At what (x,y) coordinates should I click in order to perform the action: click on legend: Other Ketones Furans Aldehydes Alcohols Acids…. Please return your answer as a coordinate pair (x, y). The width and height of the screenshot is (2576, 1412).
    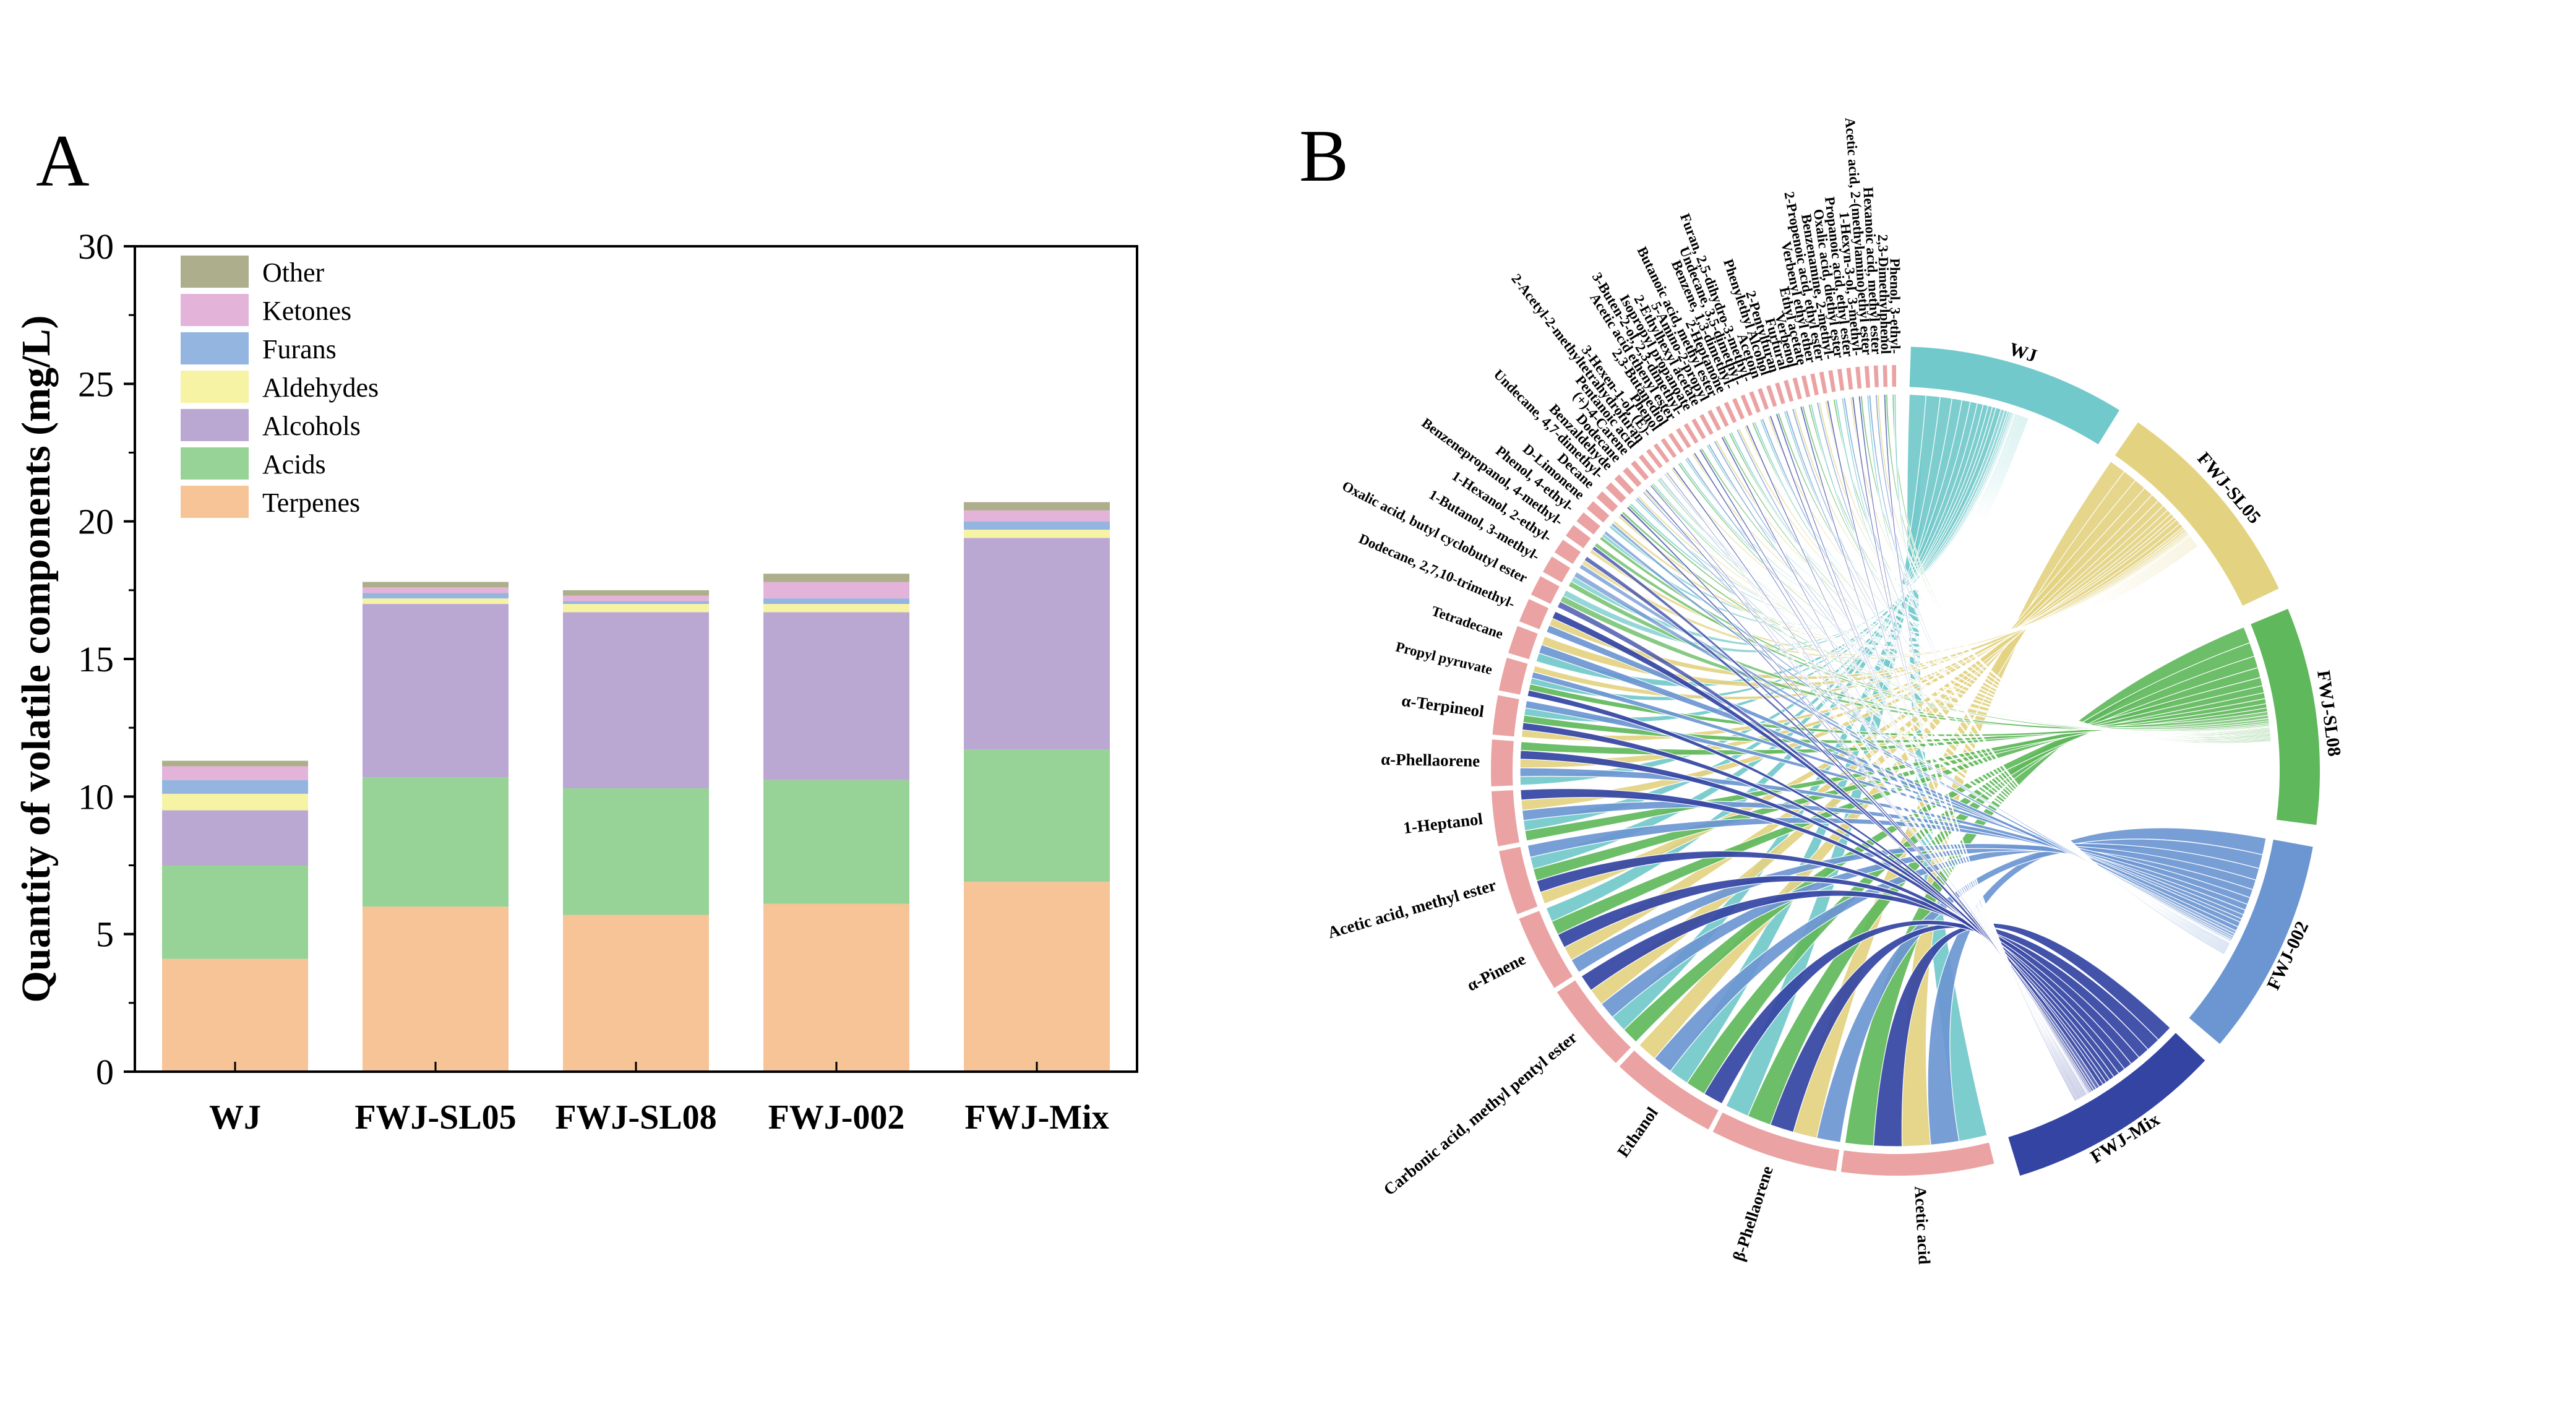
    Looking at the image, I should click on (280, 387).